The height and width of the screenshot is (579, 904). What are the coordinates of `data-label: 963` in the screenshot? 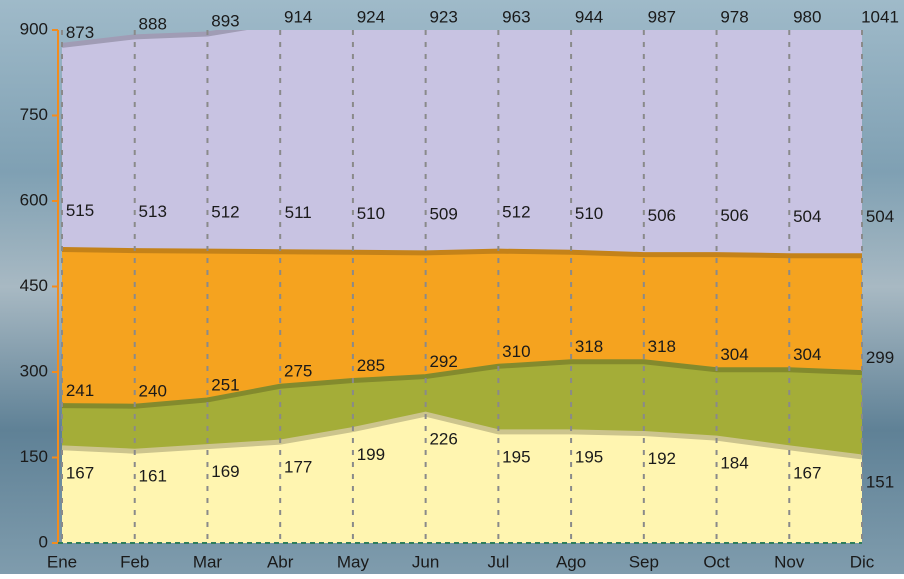 It's located at (516, 16).